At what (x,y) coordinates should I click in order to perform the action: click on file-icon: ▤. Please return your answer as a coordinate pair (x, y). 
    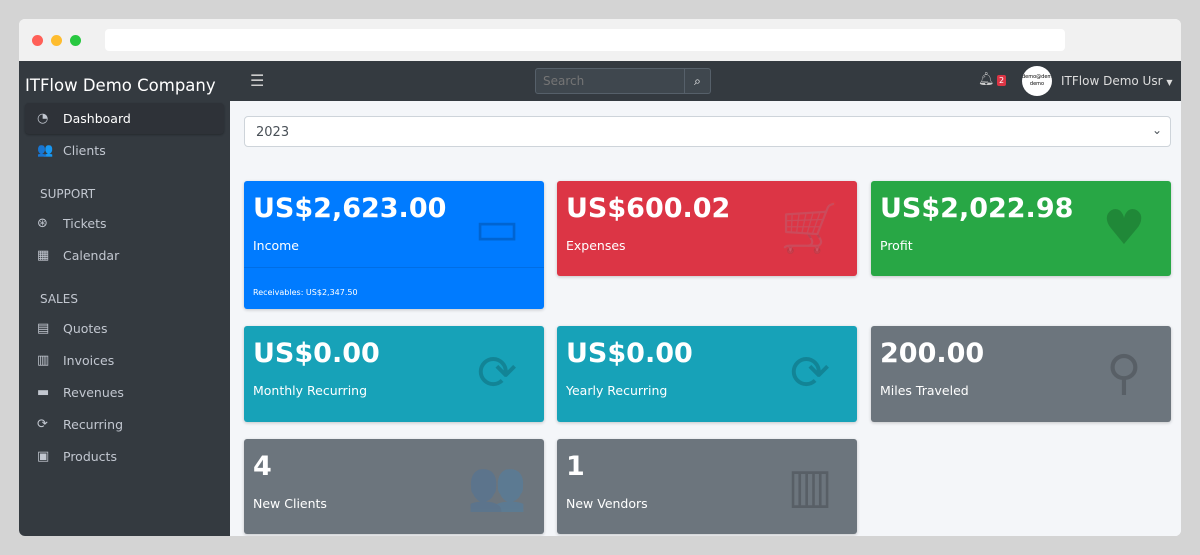
    Looking at the image, I should click on (43, 328).